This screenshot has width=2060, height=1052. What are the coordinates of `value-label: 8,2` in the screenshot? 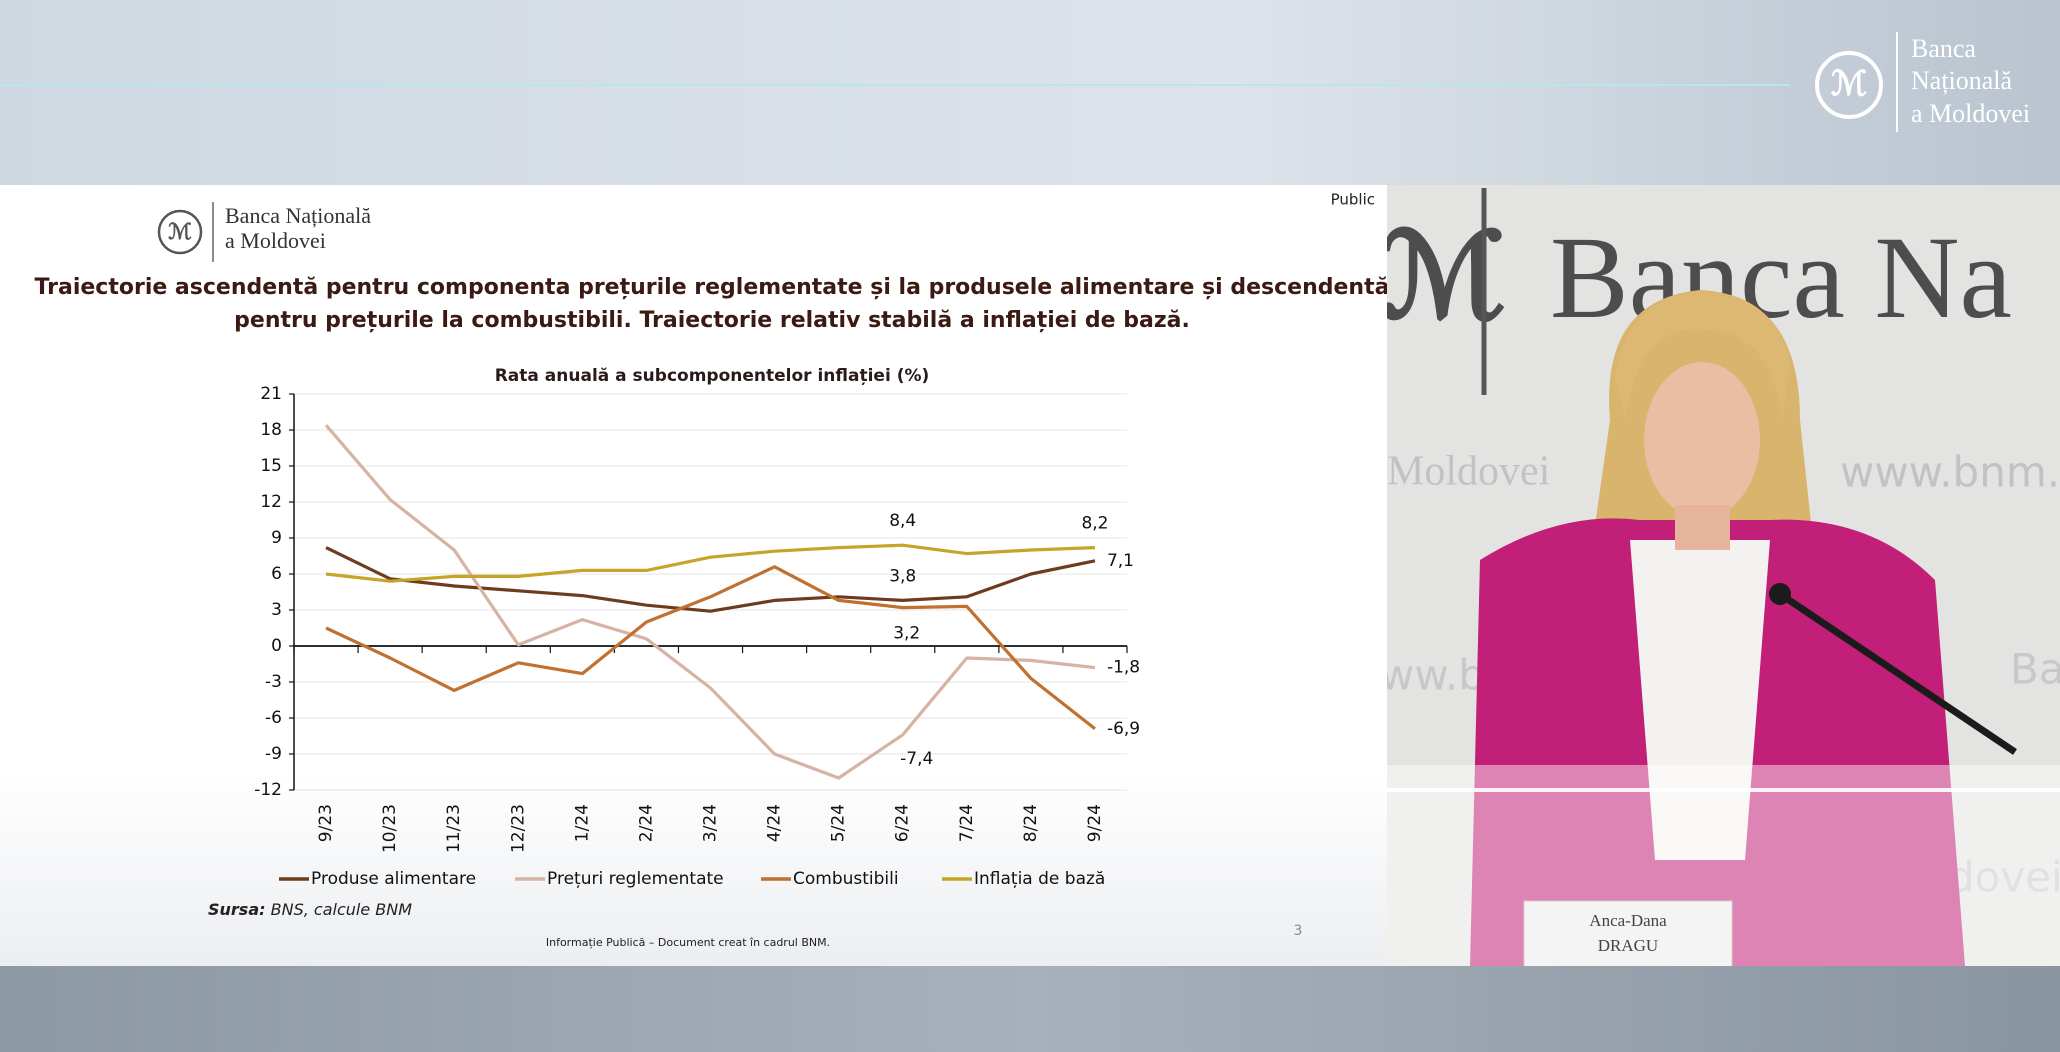 It's located at (1094, 524).